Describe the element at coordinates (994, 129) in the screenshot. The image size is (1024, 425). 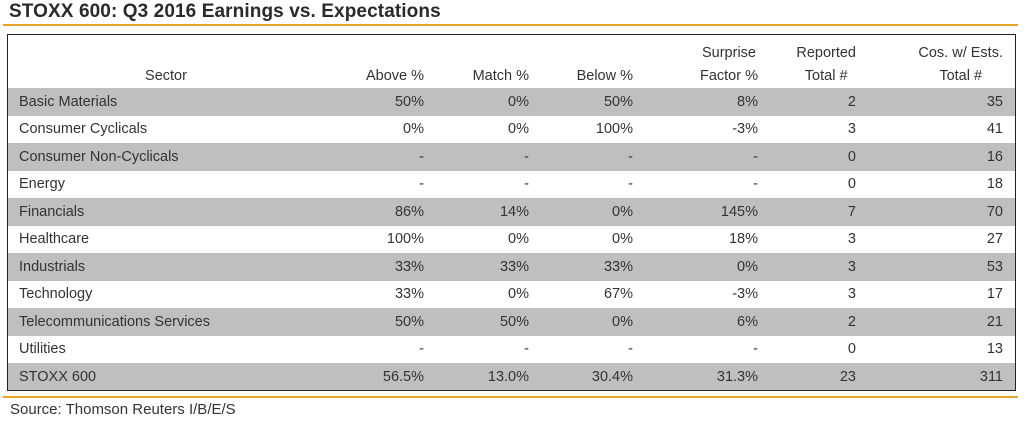
I see `cell-total: 41` at that location.